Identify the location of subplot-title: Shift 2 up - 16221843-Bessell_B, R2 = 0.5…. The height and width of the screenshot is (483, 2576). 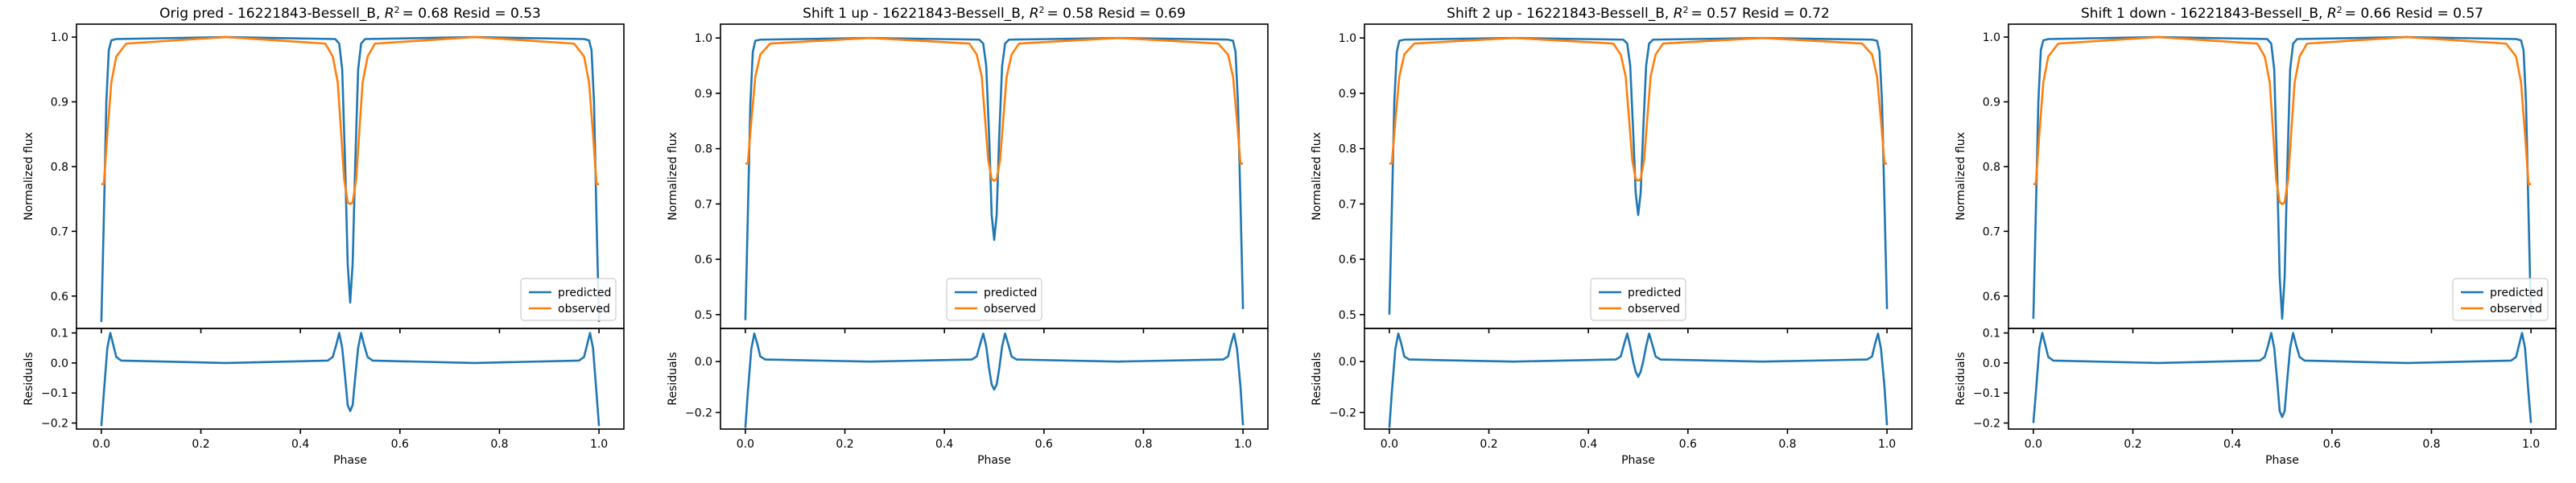
(1638, 13).